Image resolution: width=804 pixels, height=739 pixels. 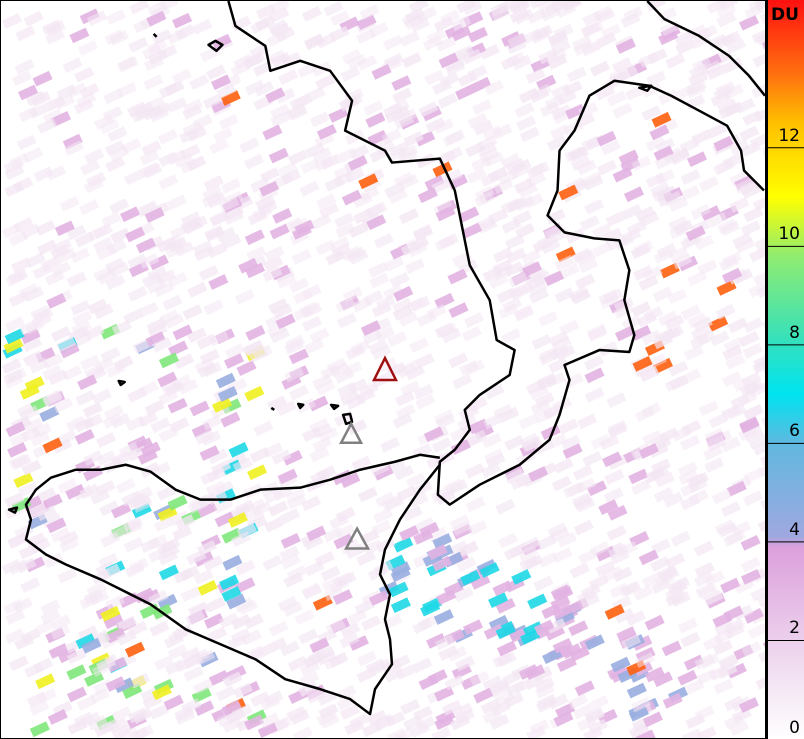 I want to click on volcano-marker-vulcano, so click(x=351, y=433).